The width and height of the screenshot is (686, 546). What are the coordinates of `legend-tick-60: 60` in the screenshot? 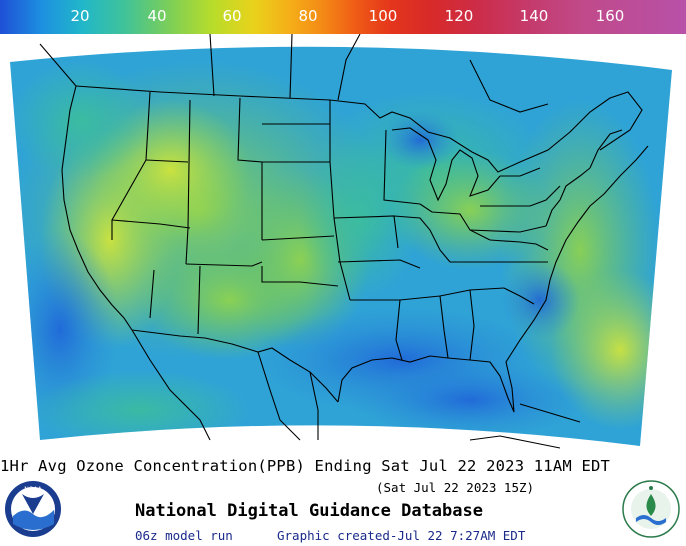 It's located at (232, 16).